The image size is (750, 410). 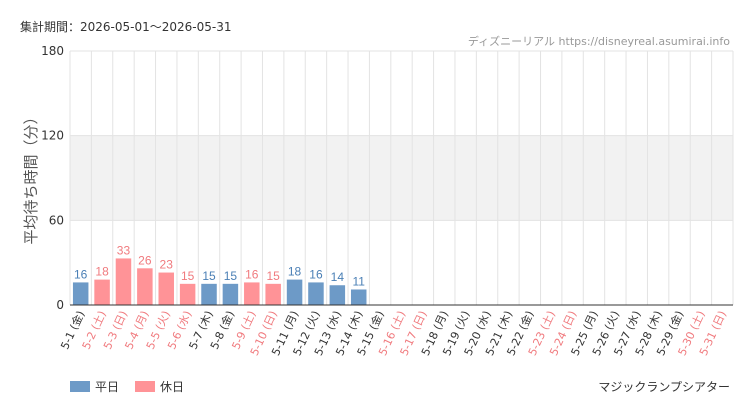 What do you see at coordinates (52, 136) in the screenshot?
I see `y-tick-label: 120` at bounding box center [52, 136].